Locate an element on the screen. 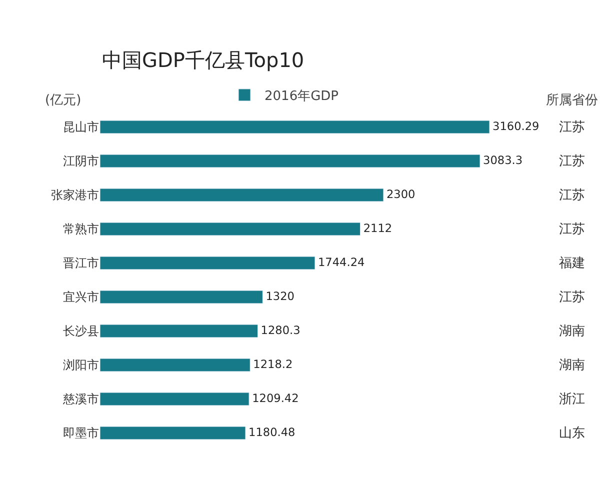 Image resolution: width=600 pixels, height=480 pixels. y-tick-label: 常熟市 is located at coordinates (81, 229).